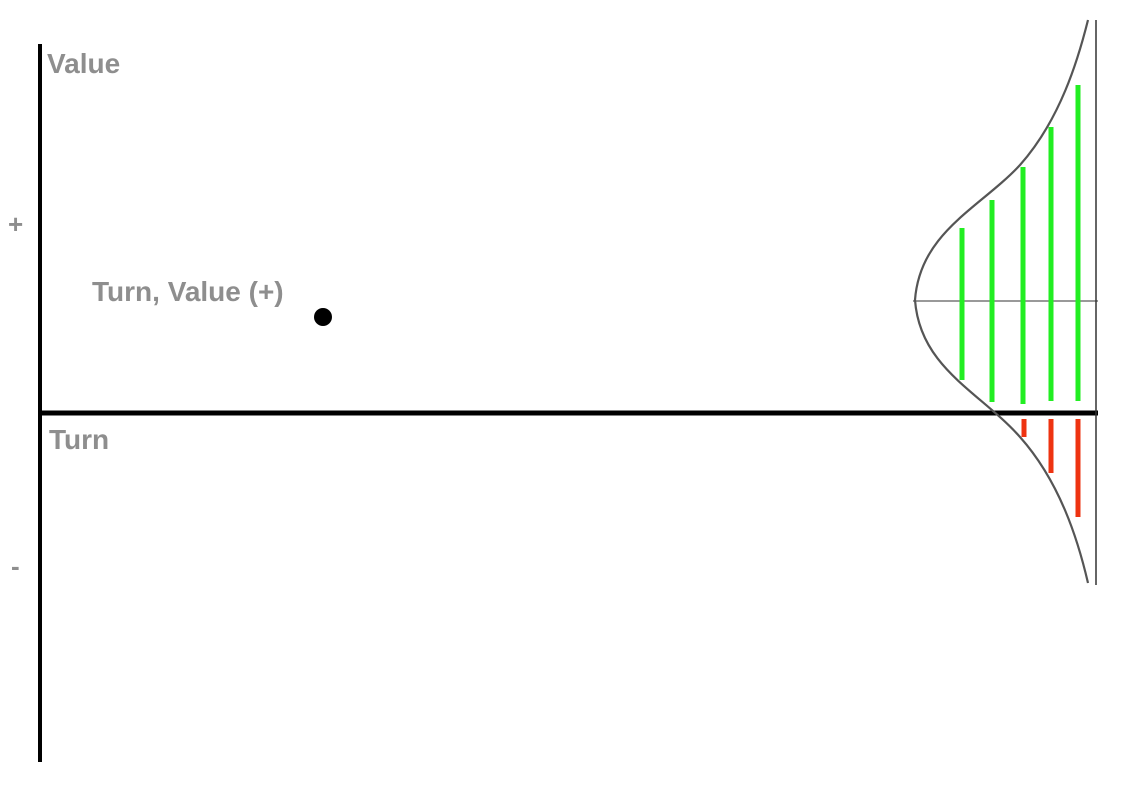  Describe the element at coordinates (1001, 301) in the screenshot. I see `bell-curve` at that location.